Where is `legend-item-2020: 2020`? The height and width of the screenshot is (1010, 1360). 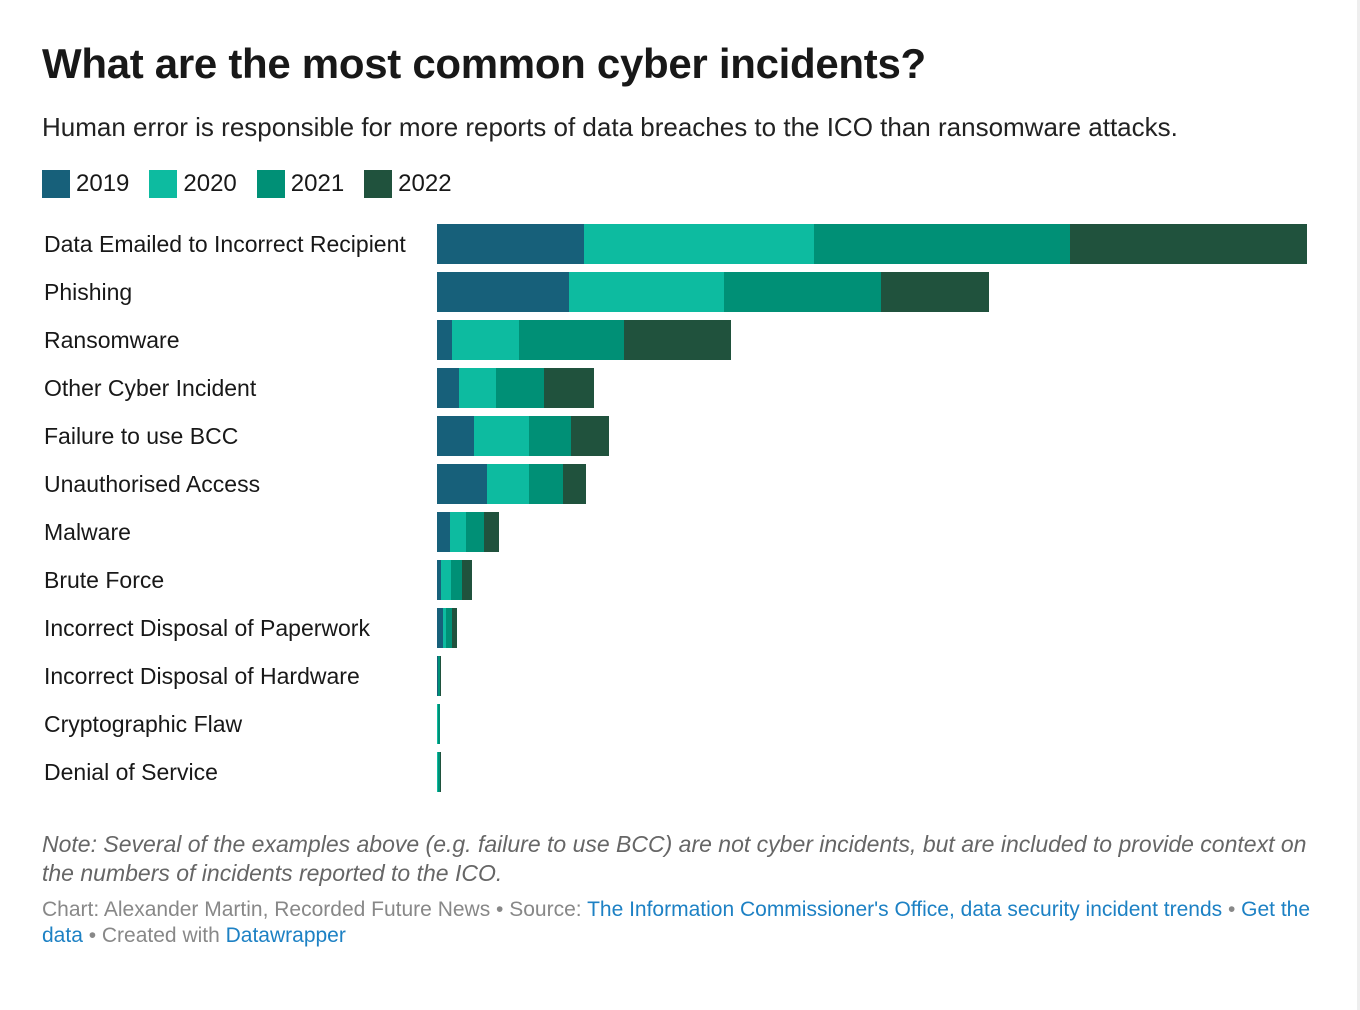
legend-item-2020: 2020 is located at coordinates (193, 184).